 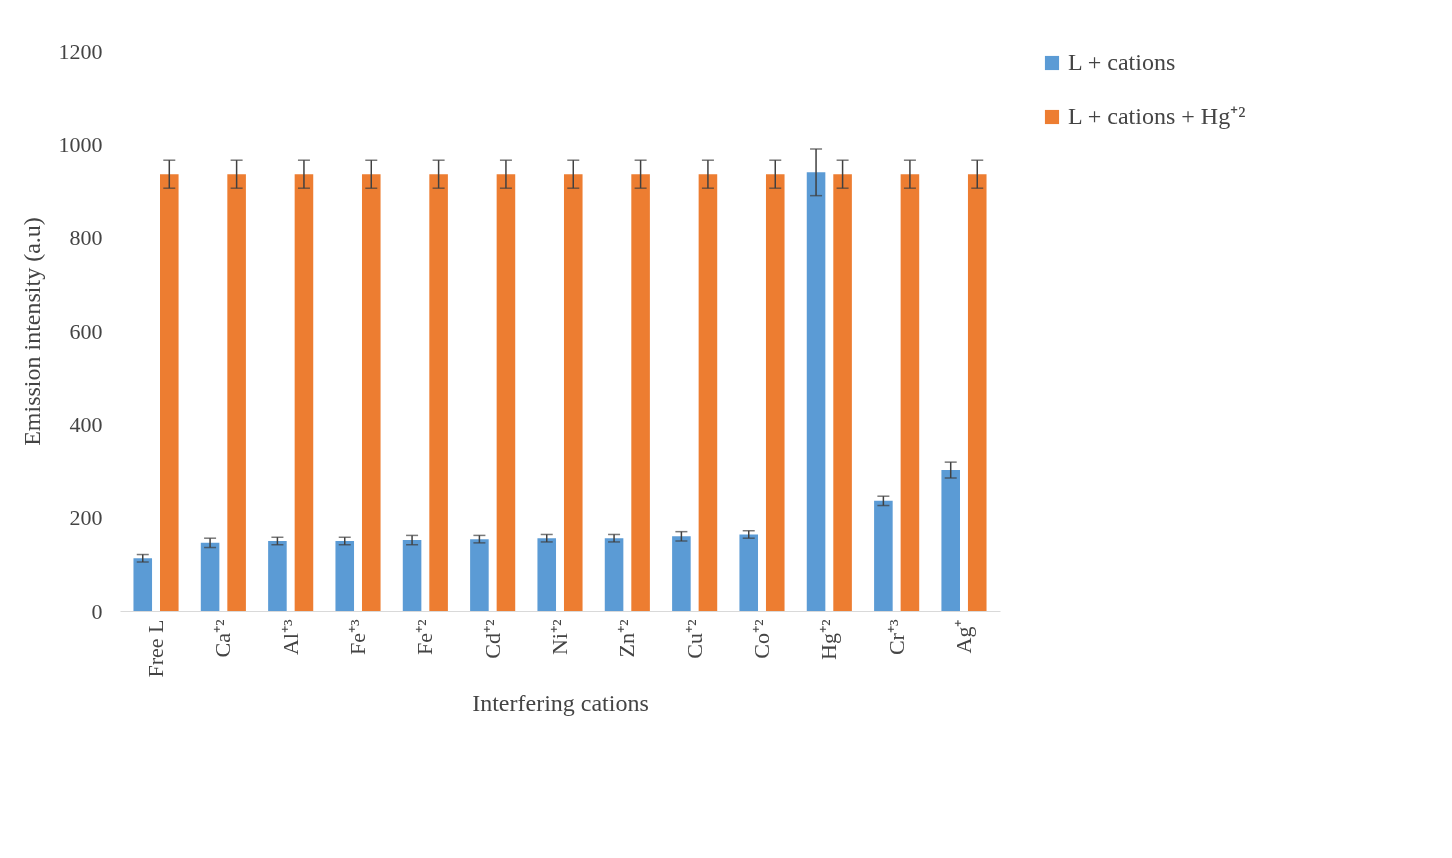 I want to click on x-tick-label: Zn⁺², so click(x=627, y=638).